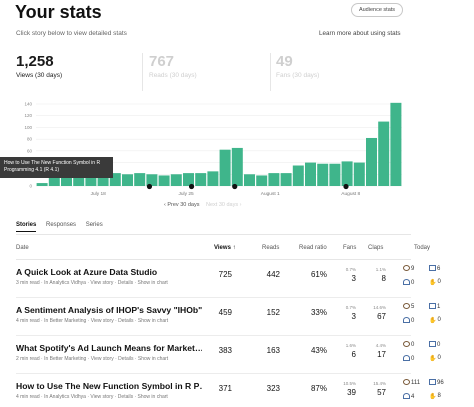  Describe the element at coordinates (439, 396) in the screenshot. I see `today-claps-value: 8` at that location.